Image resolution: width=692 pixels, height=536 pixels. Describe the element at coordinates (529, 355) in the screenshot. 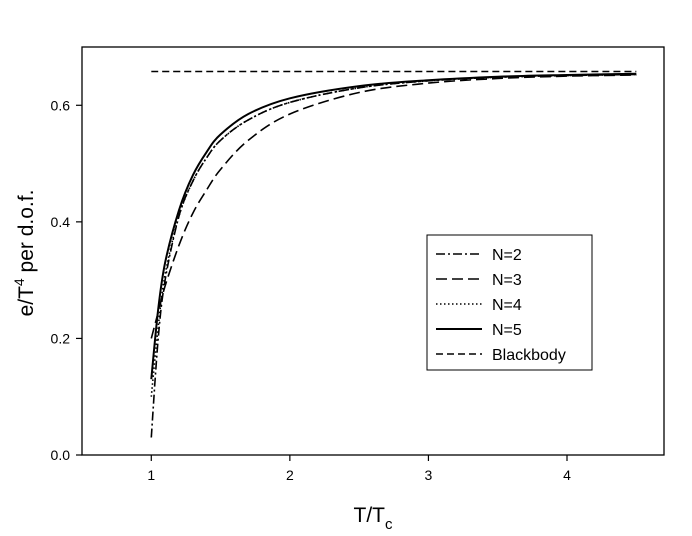

I see `legend-label: Blackbody` at that location.